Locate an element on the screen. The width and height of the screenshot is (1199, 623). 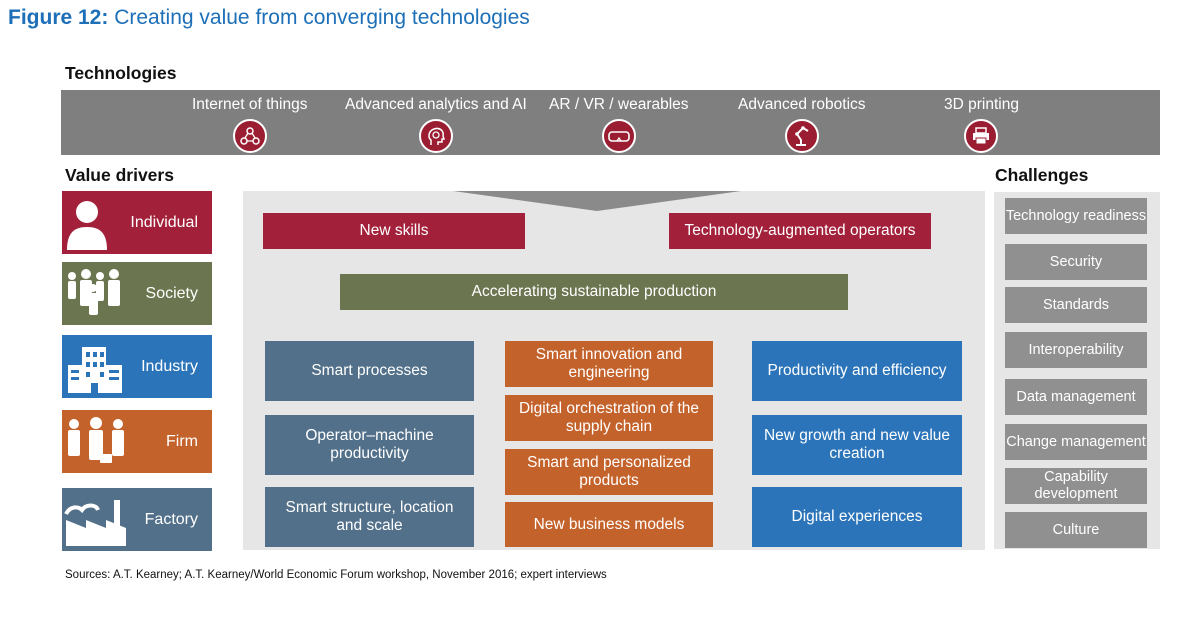
driver-society: Society is located at coordinates (137, 293).